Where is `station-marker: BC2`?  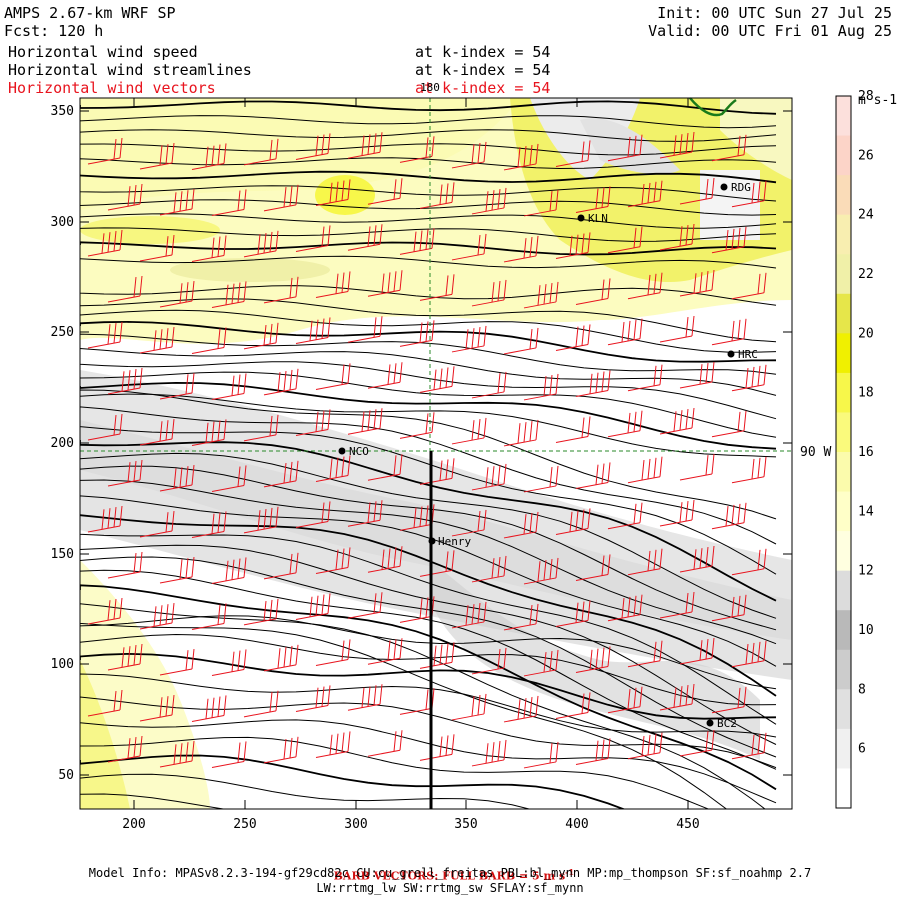 station-marker: BC2 is located at coordinates (721, 723).